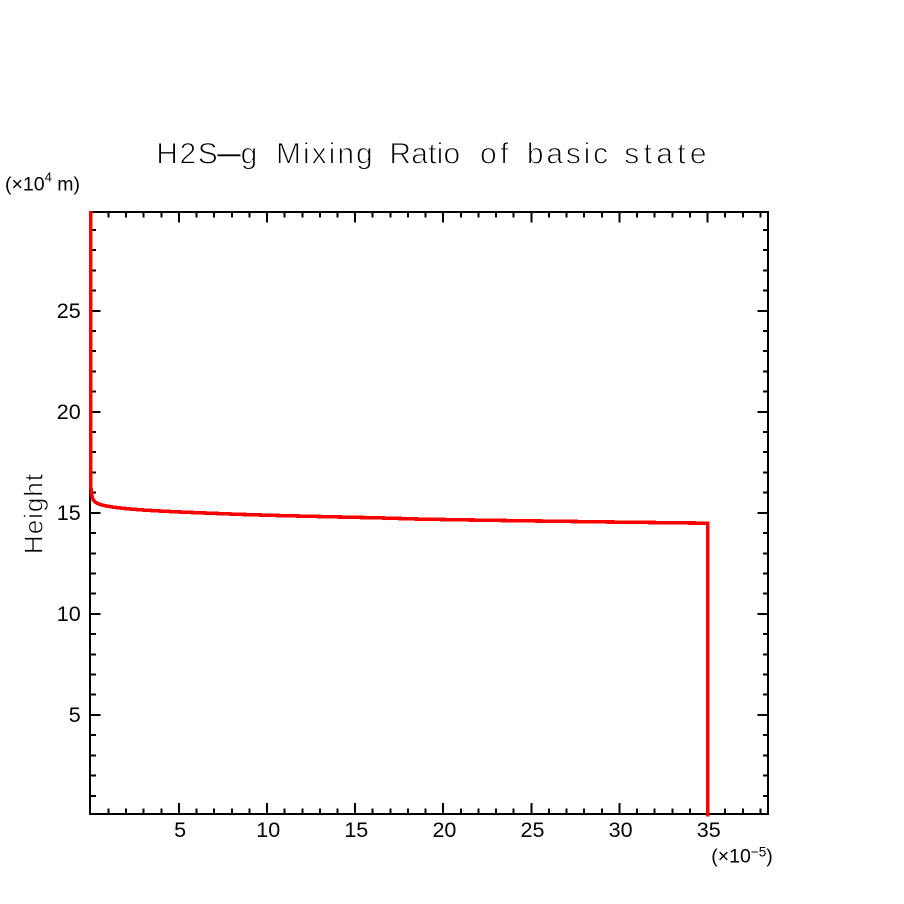  I want to click on svg-text: 35, so click(709, 830).